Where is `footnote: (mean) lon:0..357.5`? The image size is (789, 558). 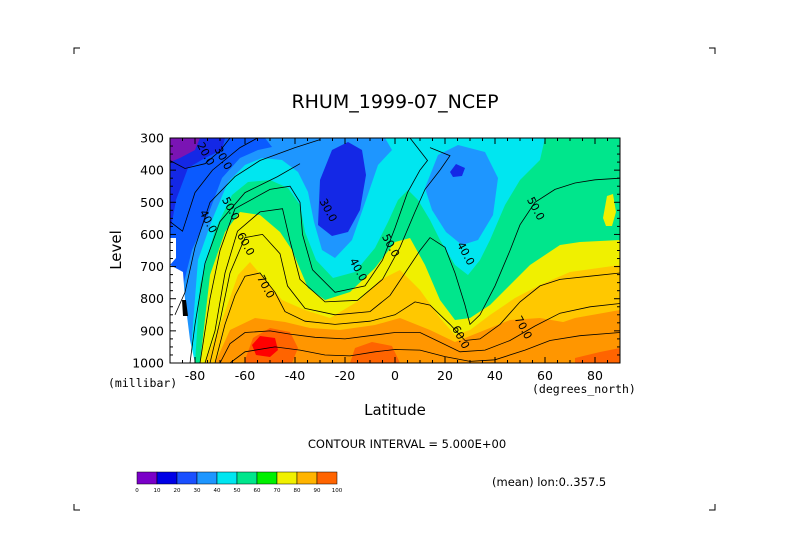 footnote: (mean) lon:0..357.5 is located at coordinates (549, 482).